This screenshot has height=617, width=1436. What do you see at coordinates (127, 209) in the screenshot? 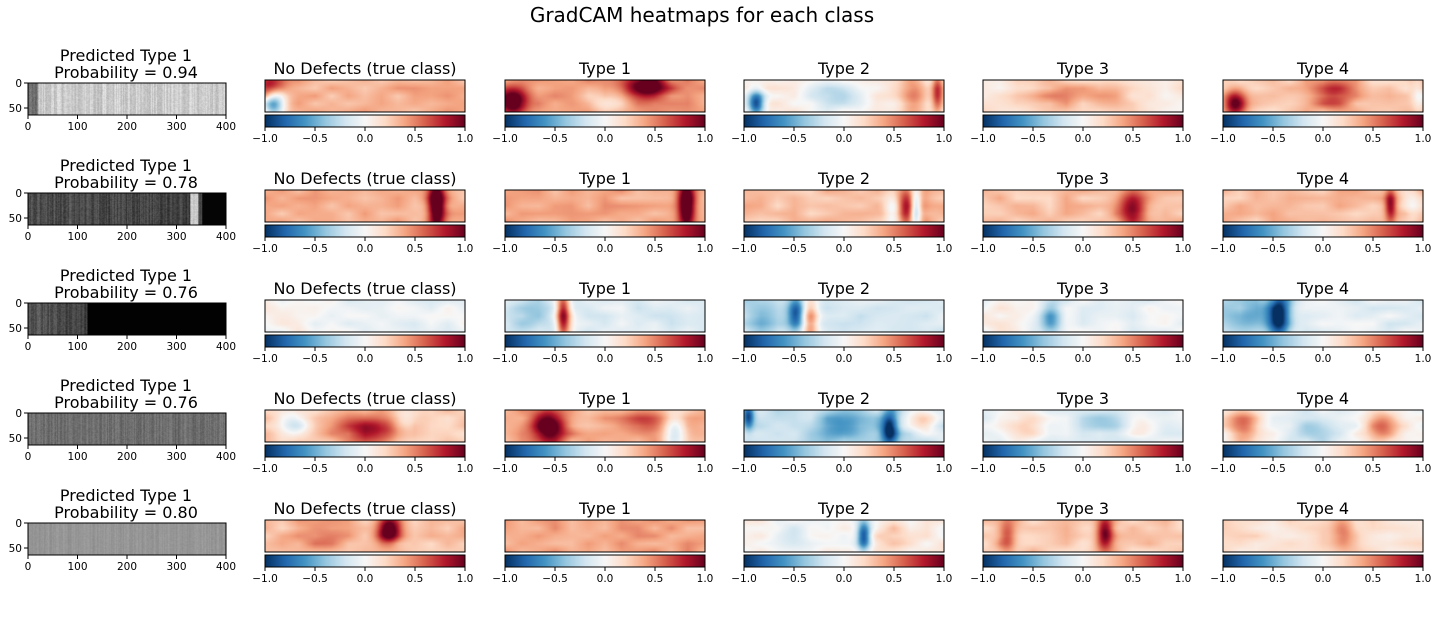
I see `input-image` at bounding box center [127, 209].